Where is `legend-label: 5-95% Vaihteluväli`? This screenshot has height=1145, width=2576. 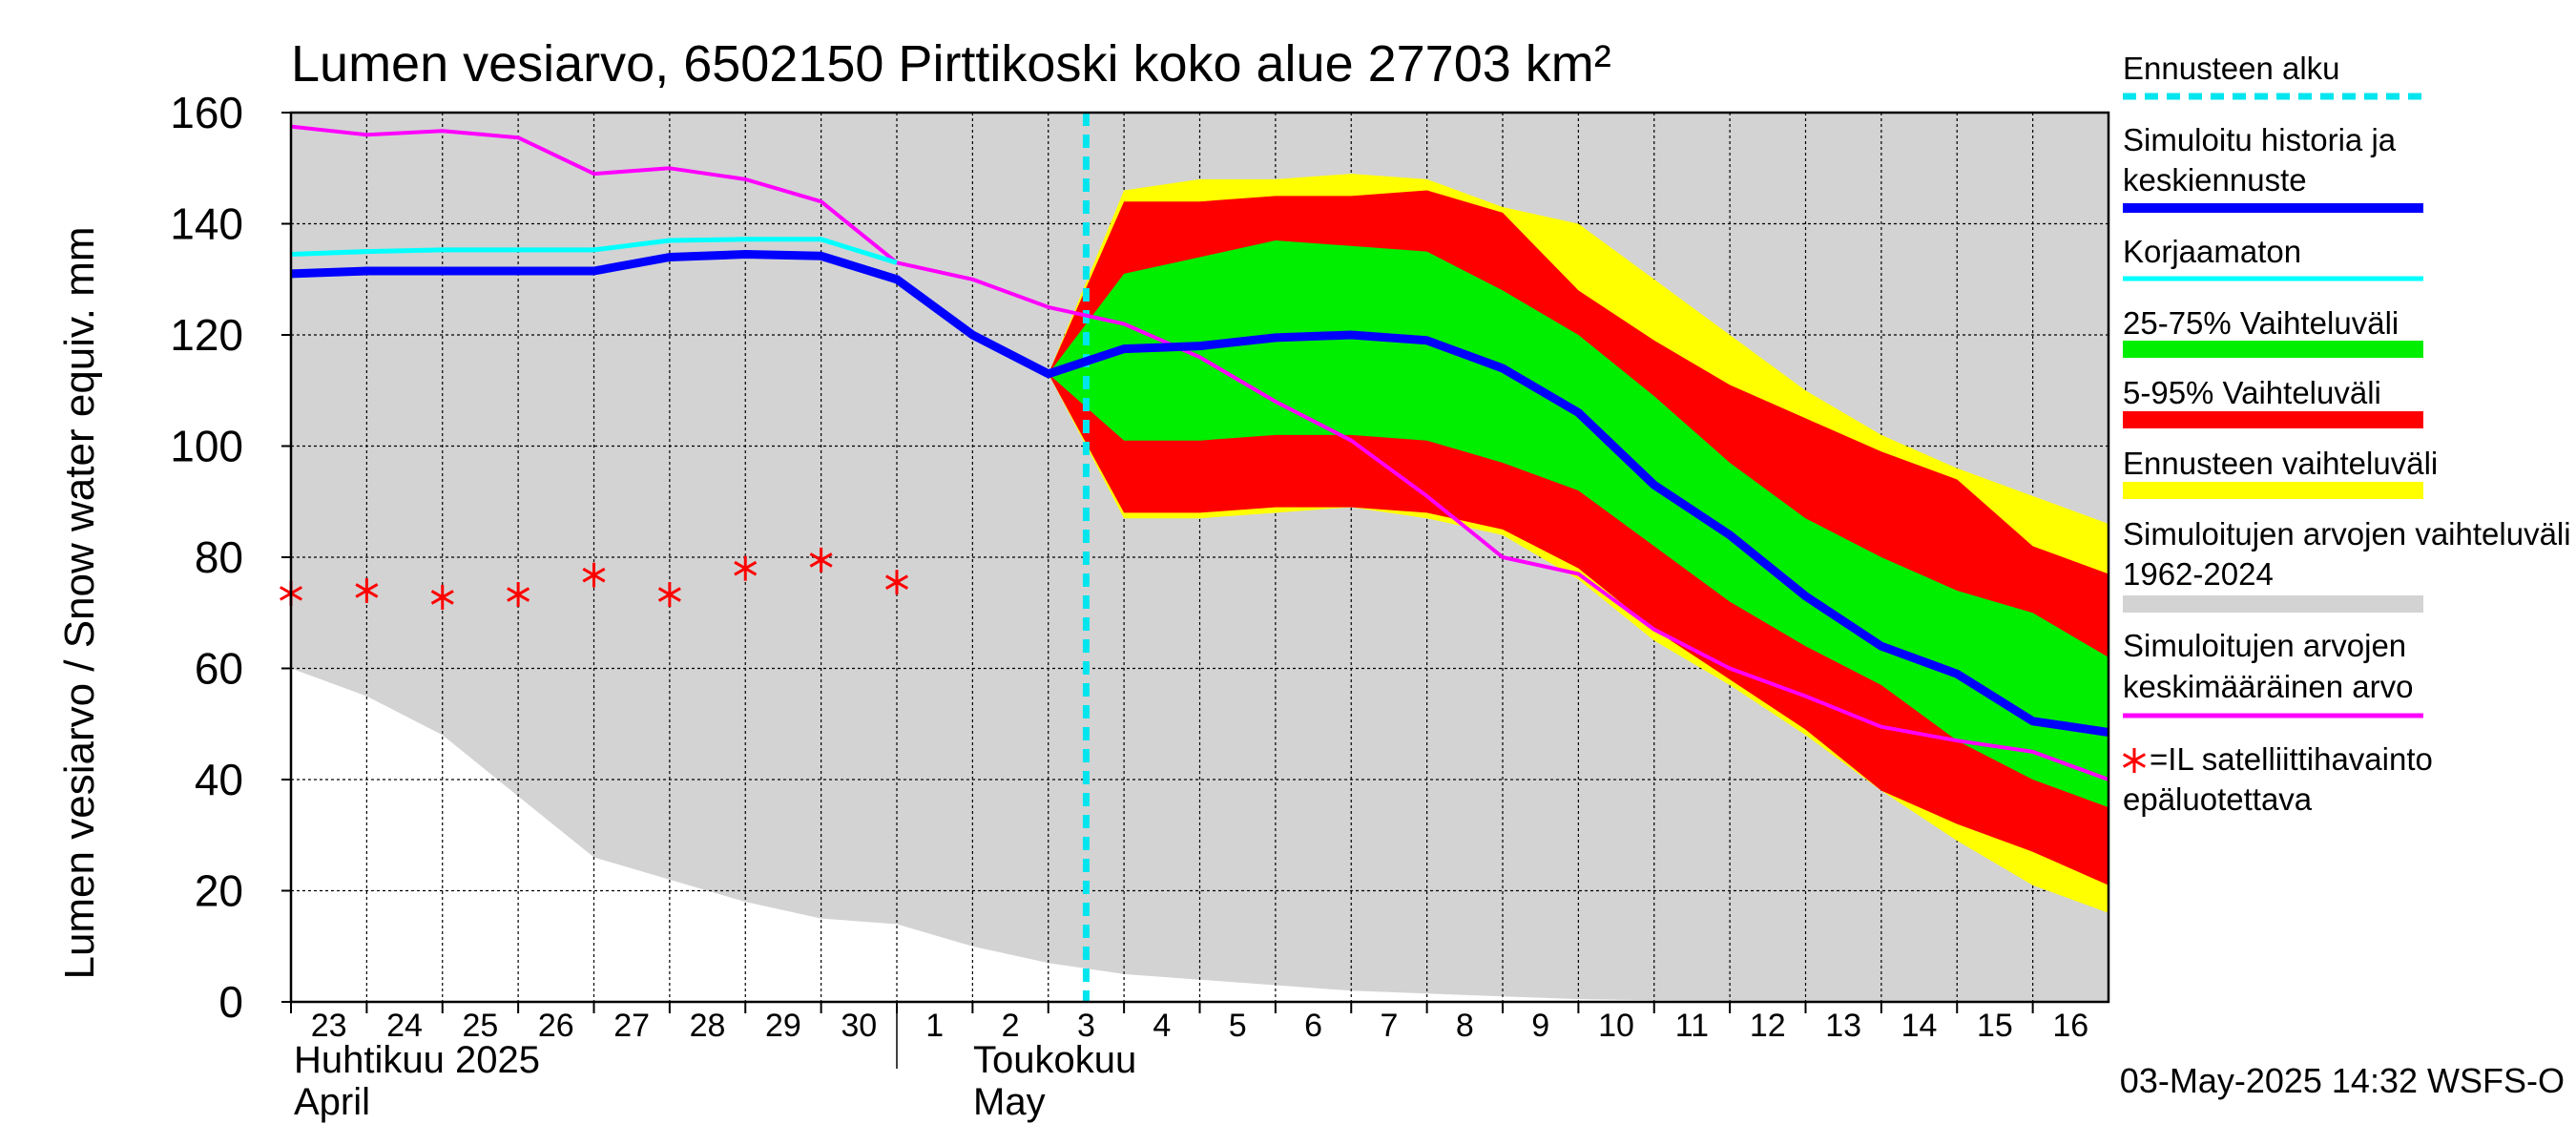
legend-label: 5-95% Vaihteluväli is located at coordinates (2252, 392).